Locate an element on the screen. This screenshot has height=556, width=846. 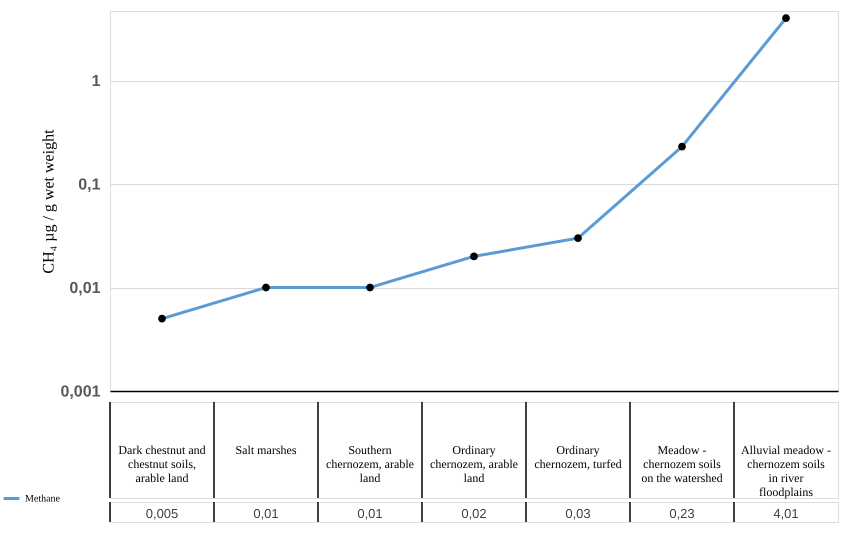
y-axis-title: CH₄ µg / g wet weight is located at coordinates (49, 201).